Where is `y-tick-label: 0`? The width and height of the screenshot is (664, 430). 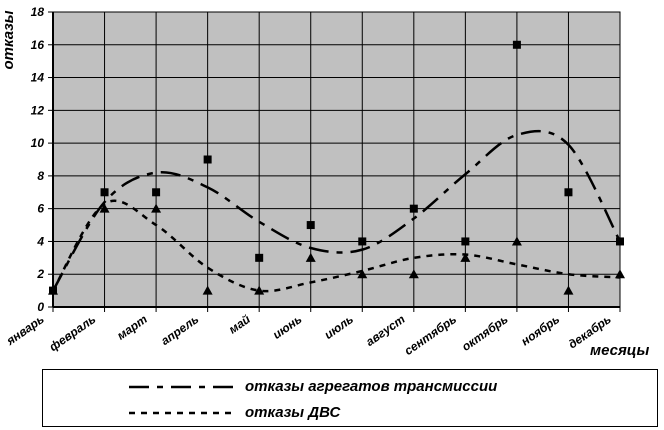
y-tick-label: 0 is located at coordinates (40, 307).